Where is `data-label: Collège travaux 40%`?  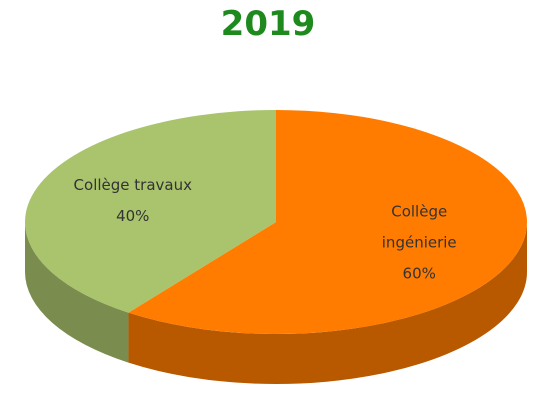 data-label: Collège travaux 40% is located at coordinates (133, 201).